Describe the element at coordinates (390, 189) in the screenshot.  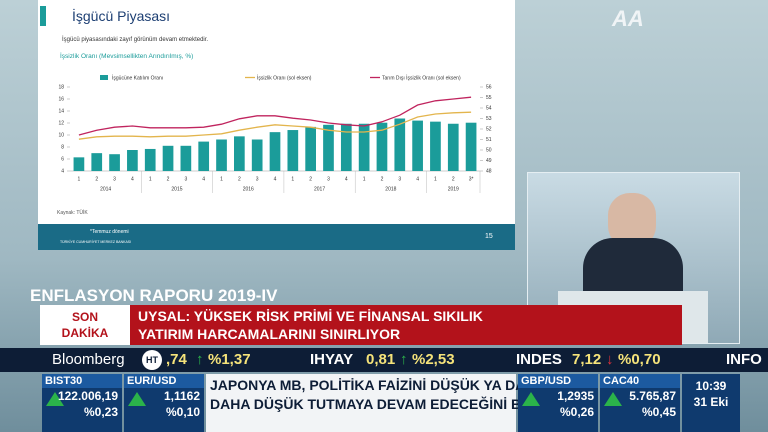
I see `year-label: 2018` at that location.